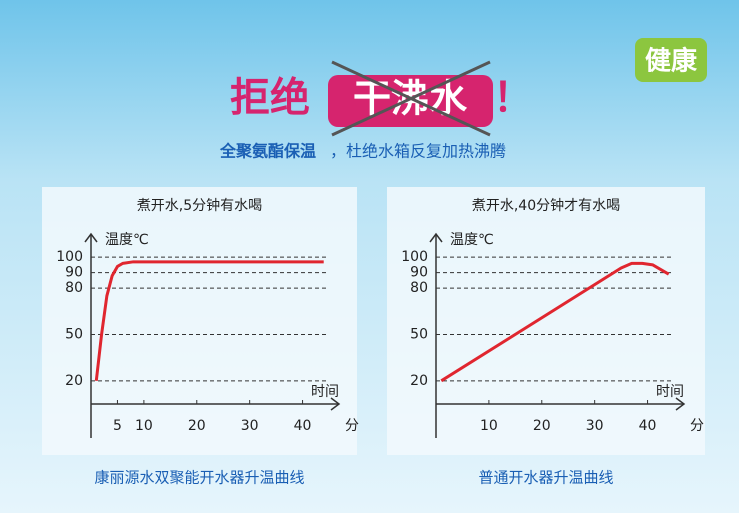 This screenshot has height=517, width=739. I want to click on subtitle: ，杜绝水箱反复加热沸腾, so click(418, 151).